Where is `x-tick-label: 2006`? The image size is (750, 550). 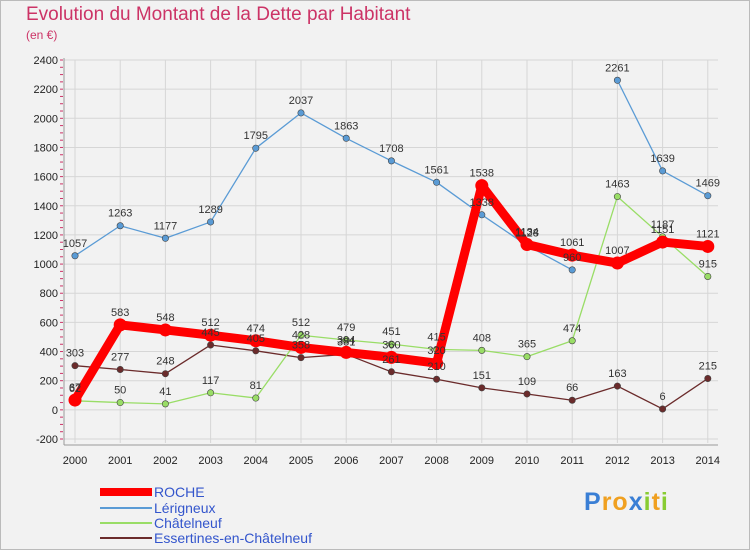
x-tick-label: 2006 is located at coordinates (346, 461).